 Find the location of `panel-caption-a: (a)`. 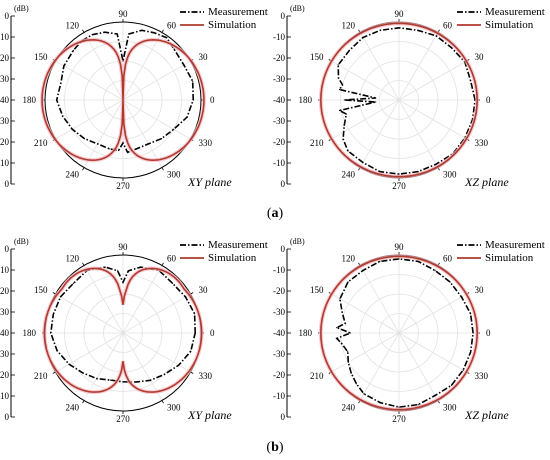

panel-caption-a: (a) is located at coordinates (275, 213).